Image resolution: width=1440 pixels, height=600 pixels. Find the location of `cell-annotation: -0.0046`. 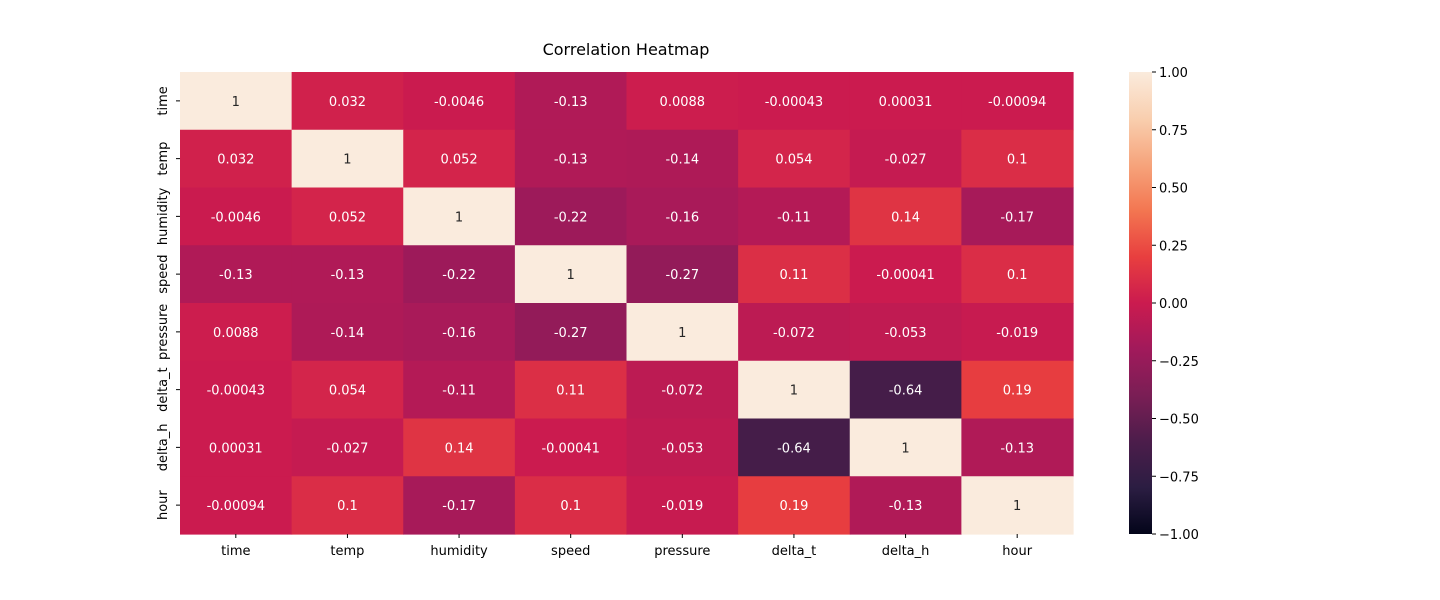

cell-annotation: -0.0046 is located at coordinates (236, 217).